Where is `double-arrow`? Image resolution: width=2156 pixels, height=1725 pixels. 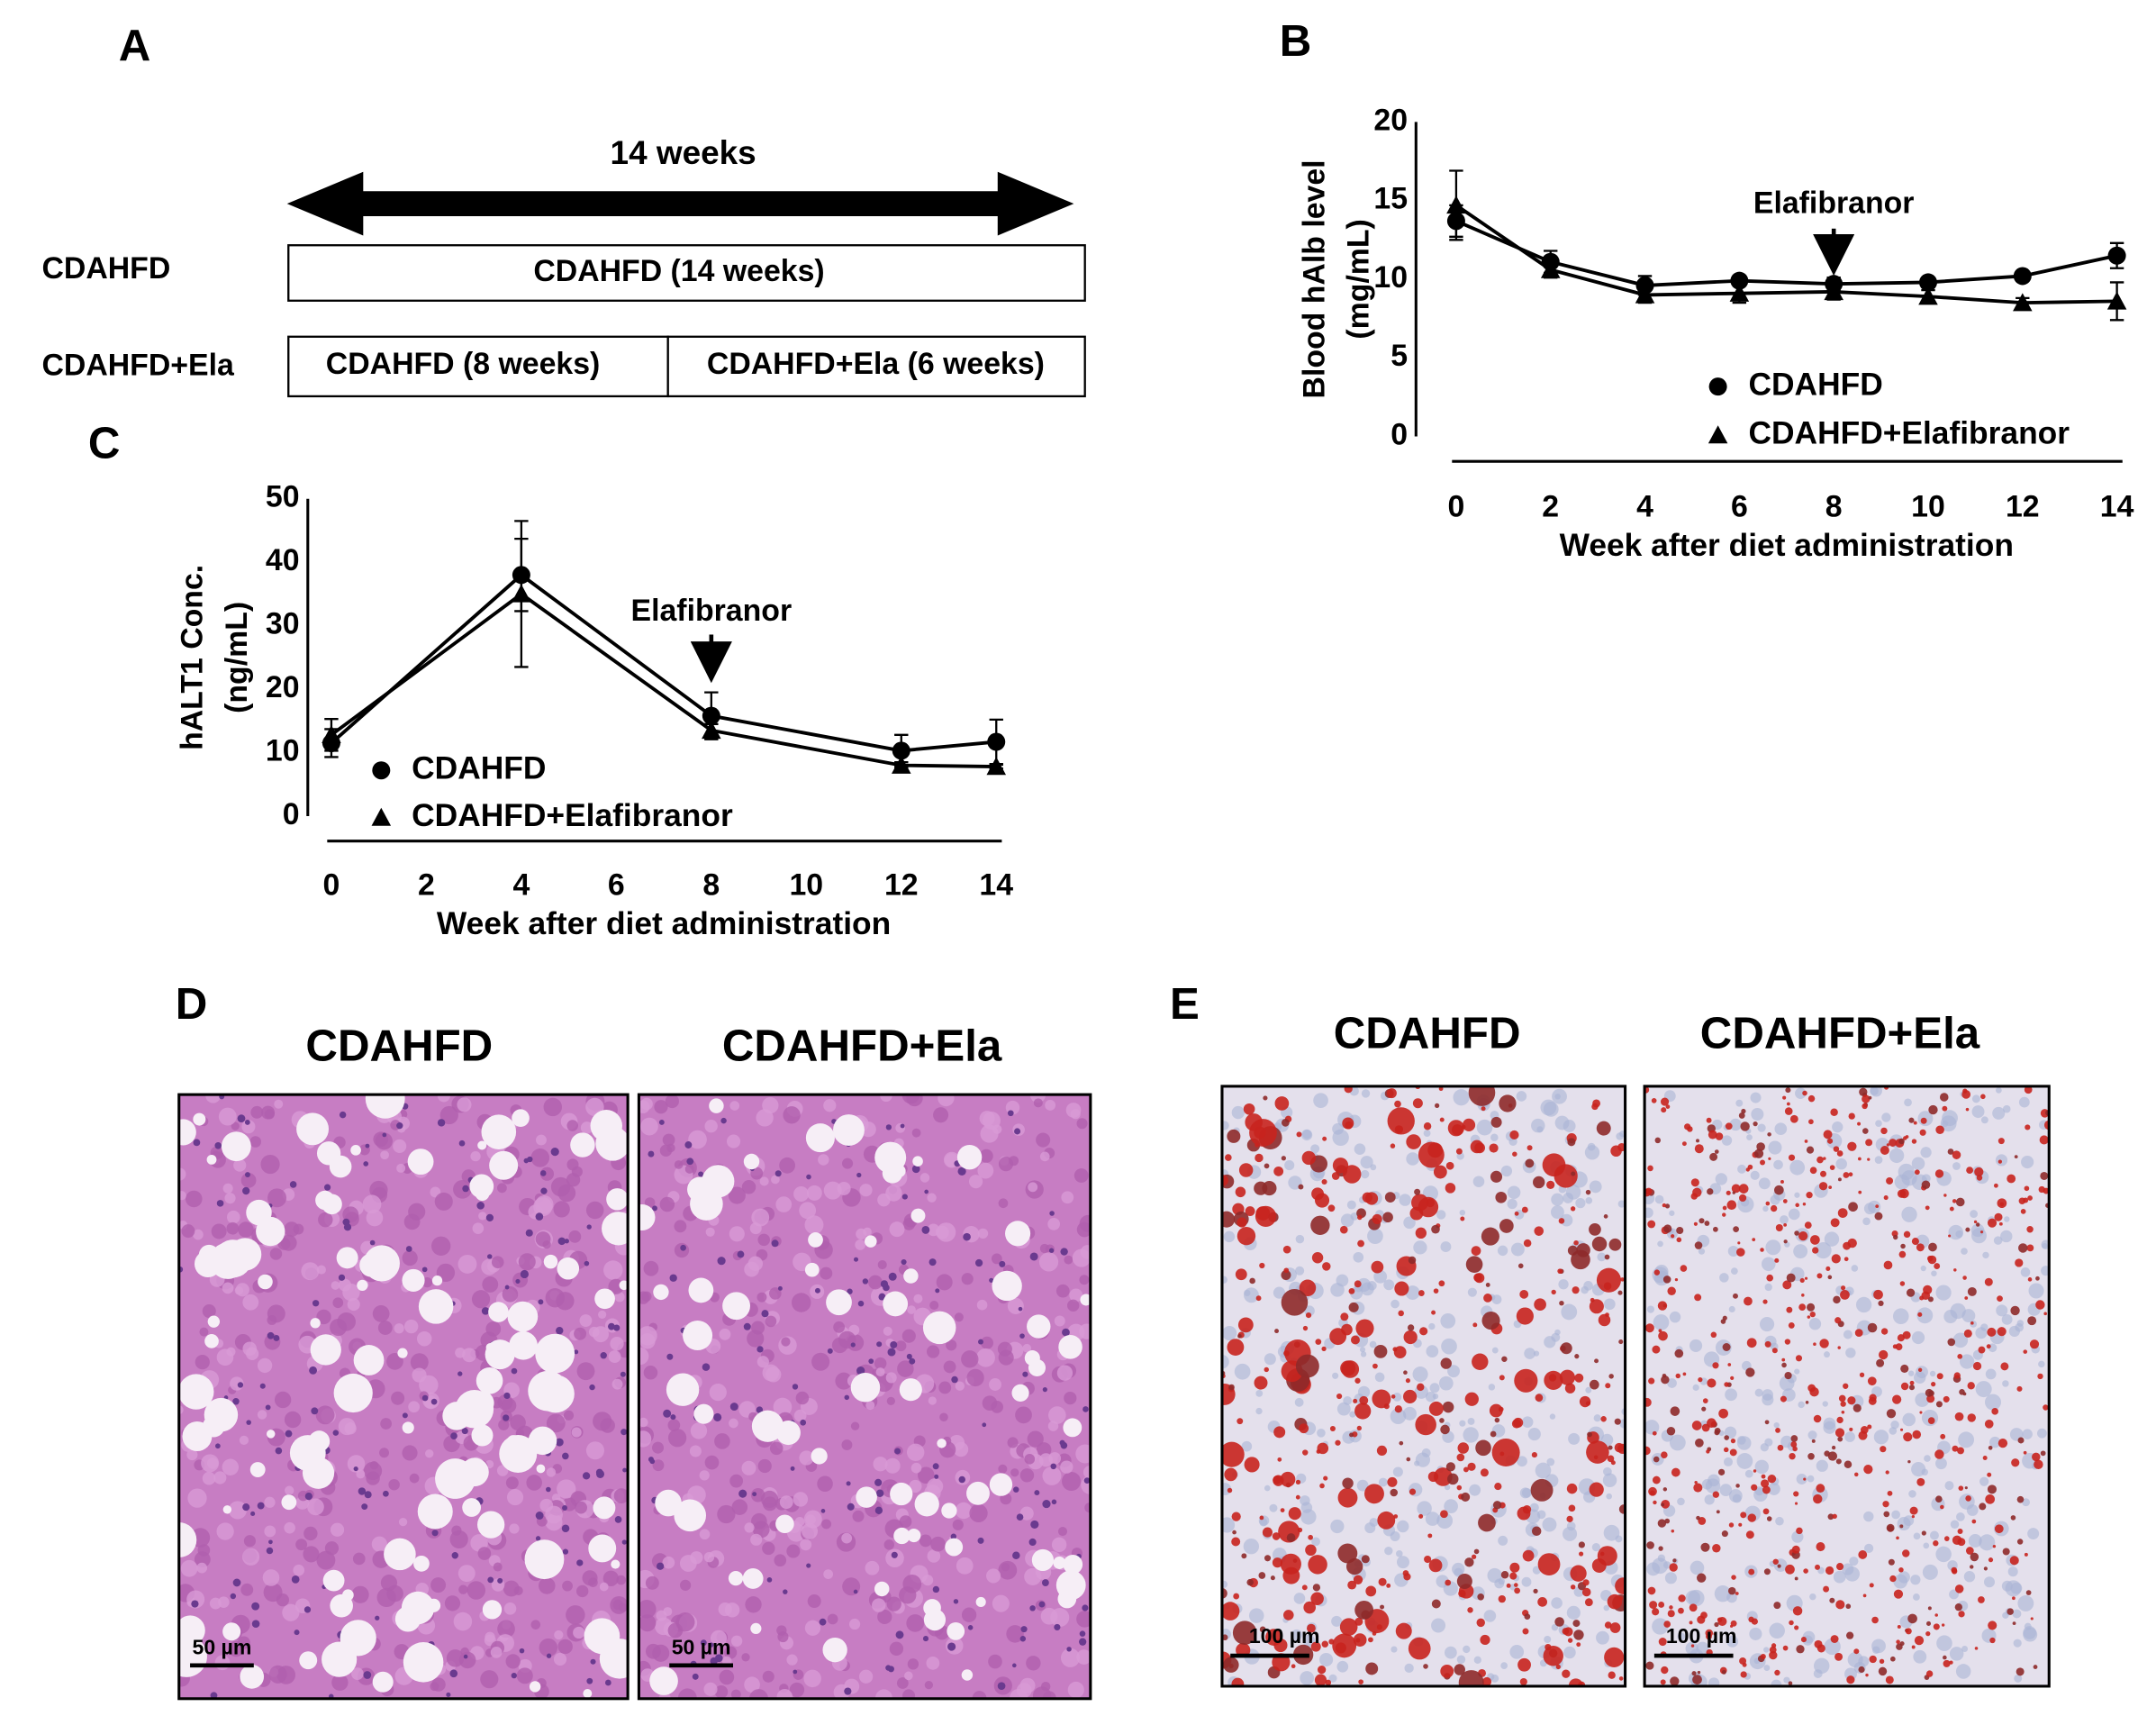
double-arrow is located at coordinates (680, 203).